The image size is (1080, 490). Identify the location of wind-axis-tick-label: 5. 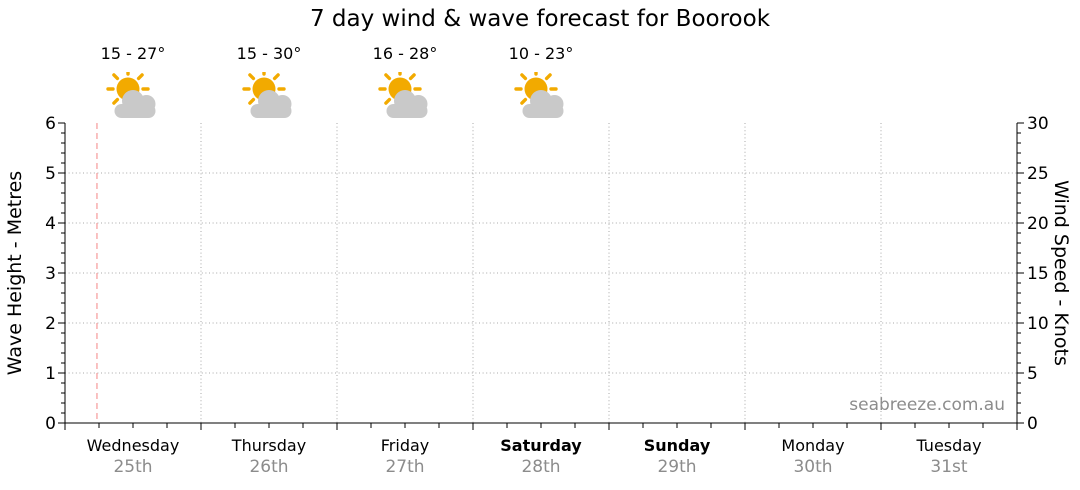
(1032, 374).